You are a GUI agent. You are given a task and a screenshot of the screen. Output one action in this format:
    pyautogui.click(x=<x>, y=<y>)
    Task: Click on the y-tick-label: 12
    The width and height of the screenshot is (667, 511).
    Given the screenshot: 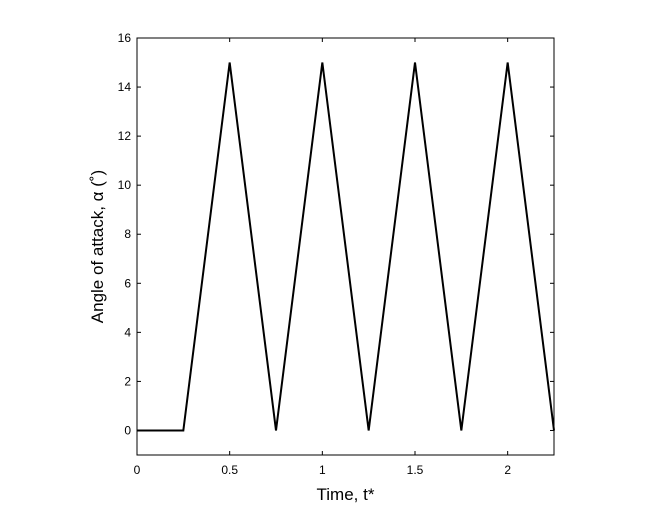 What is the action you would take?
    pyautogui.click(x=125, y=136)
    